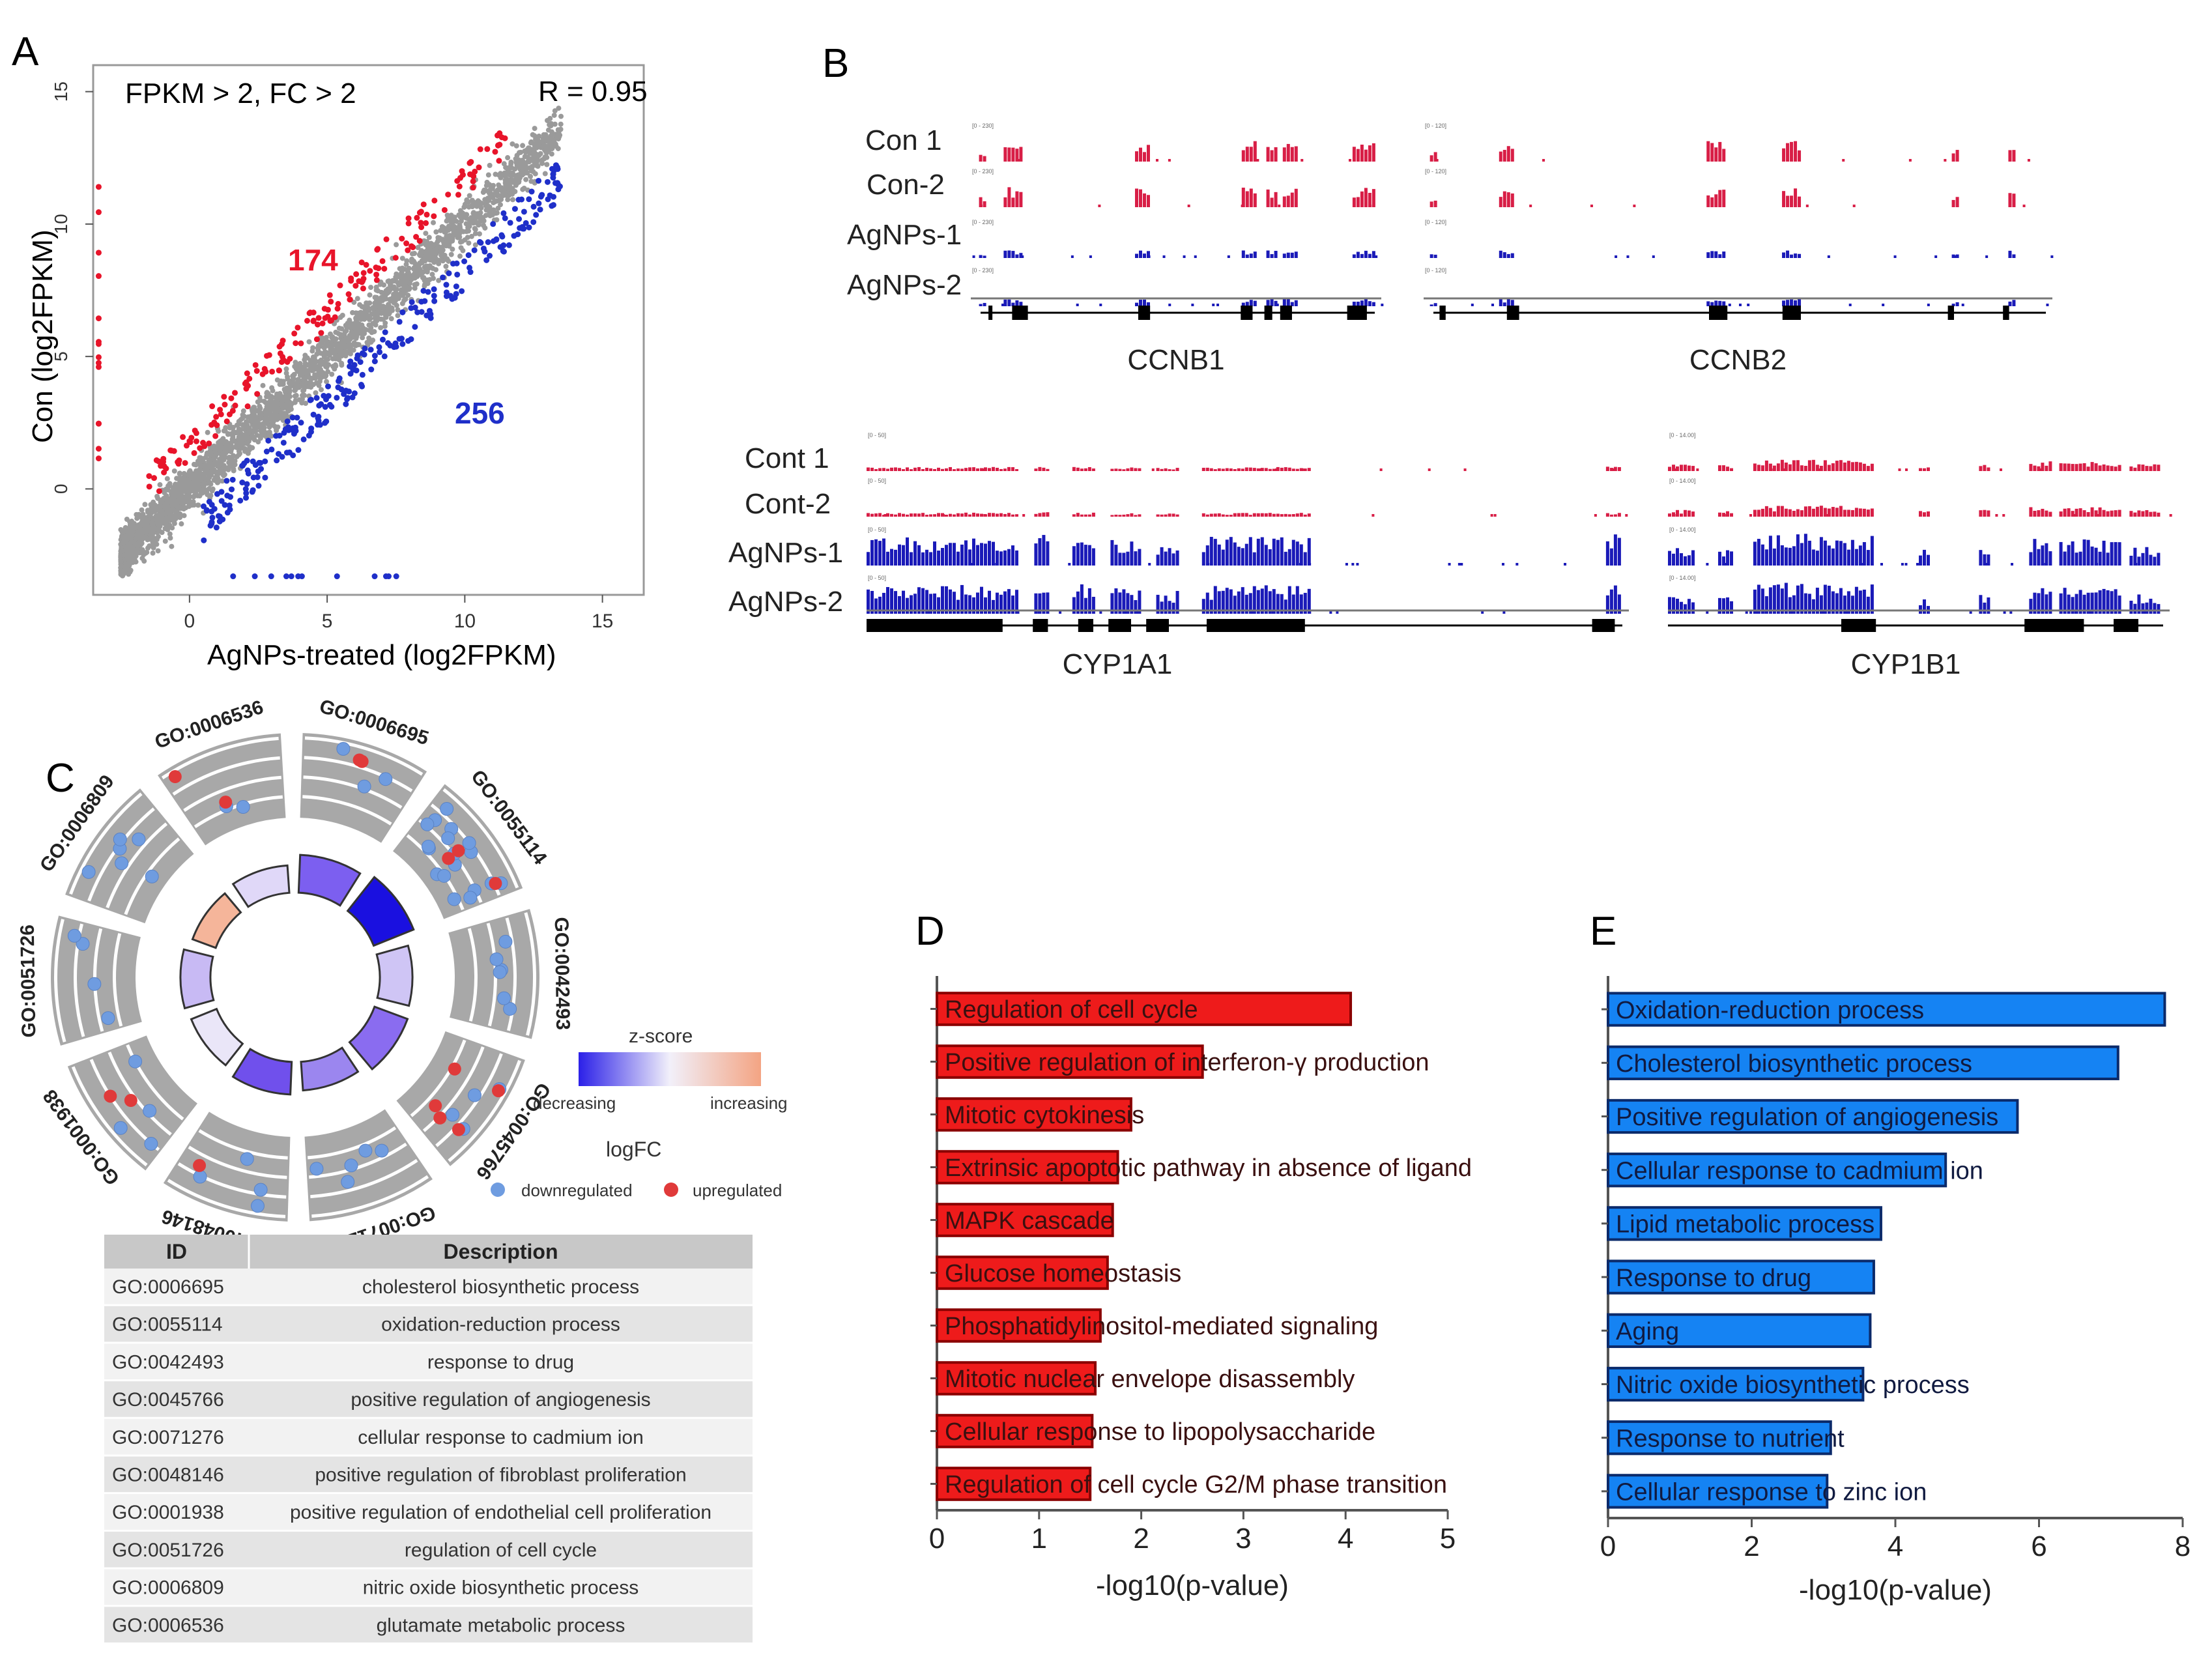 This screenshot has height=1664, width=2212. Describe the element at coordinates (168, 1475) in the screenshot. I see `table-cell-id: GO:0048146` at that location.